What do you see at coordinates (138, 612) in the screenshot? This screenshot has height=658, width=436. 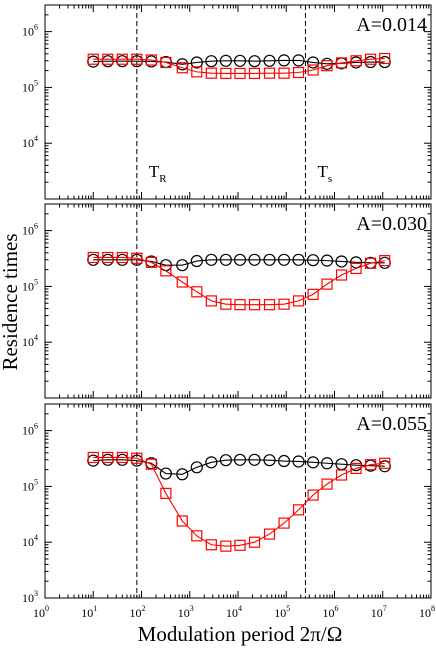 I see `x-tick-label: 10²` at bounding box center [138, 612].